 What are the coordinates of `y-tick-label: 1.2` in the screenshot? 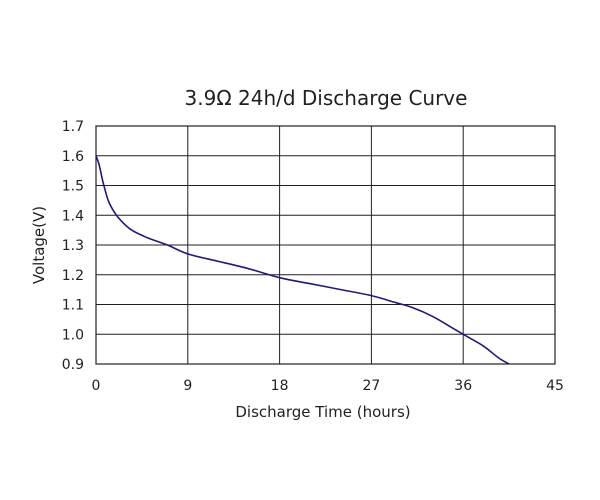 It's located at (73, 276).